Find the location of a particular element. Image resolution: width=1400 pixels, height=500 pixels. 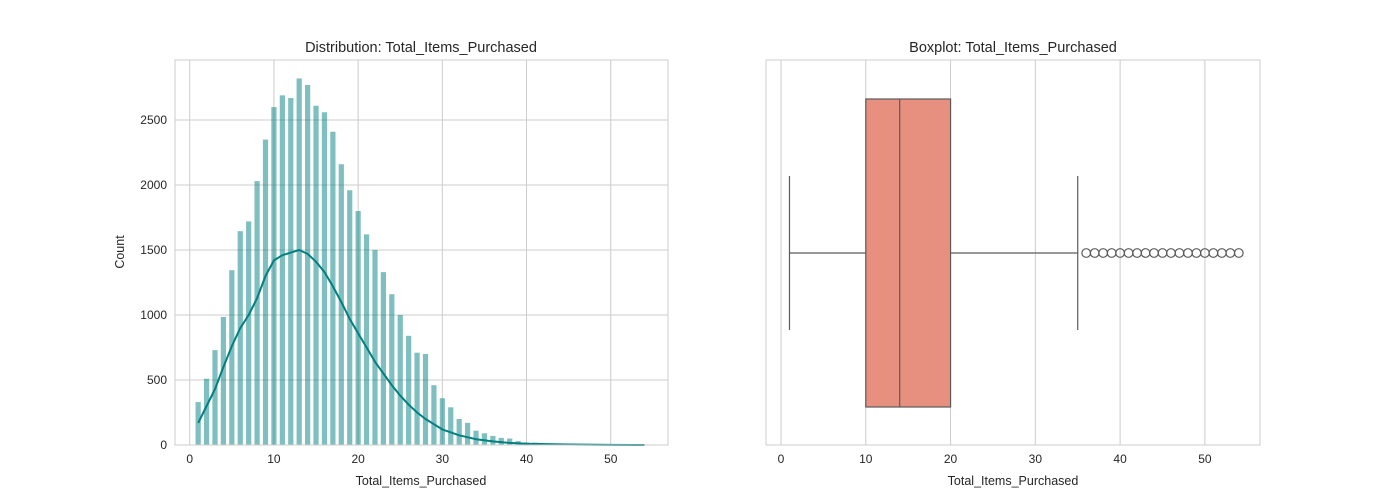

y-tick-label: 0 is located at coordinates (163, 445).